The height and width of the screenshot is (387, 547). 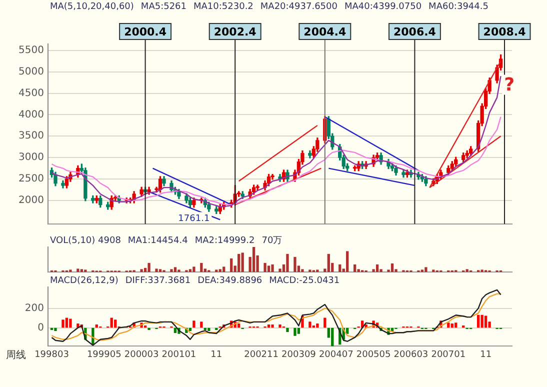 I want to click on x-tick-label: 200701, so click(x=448, y=355).